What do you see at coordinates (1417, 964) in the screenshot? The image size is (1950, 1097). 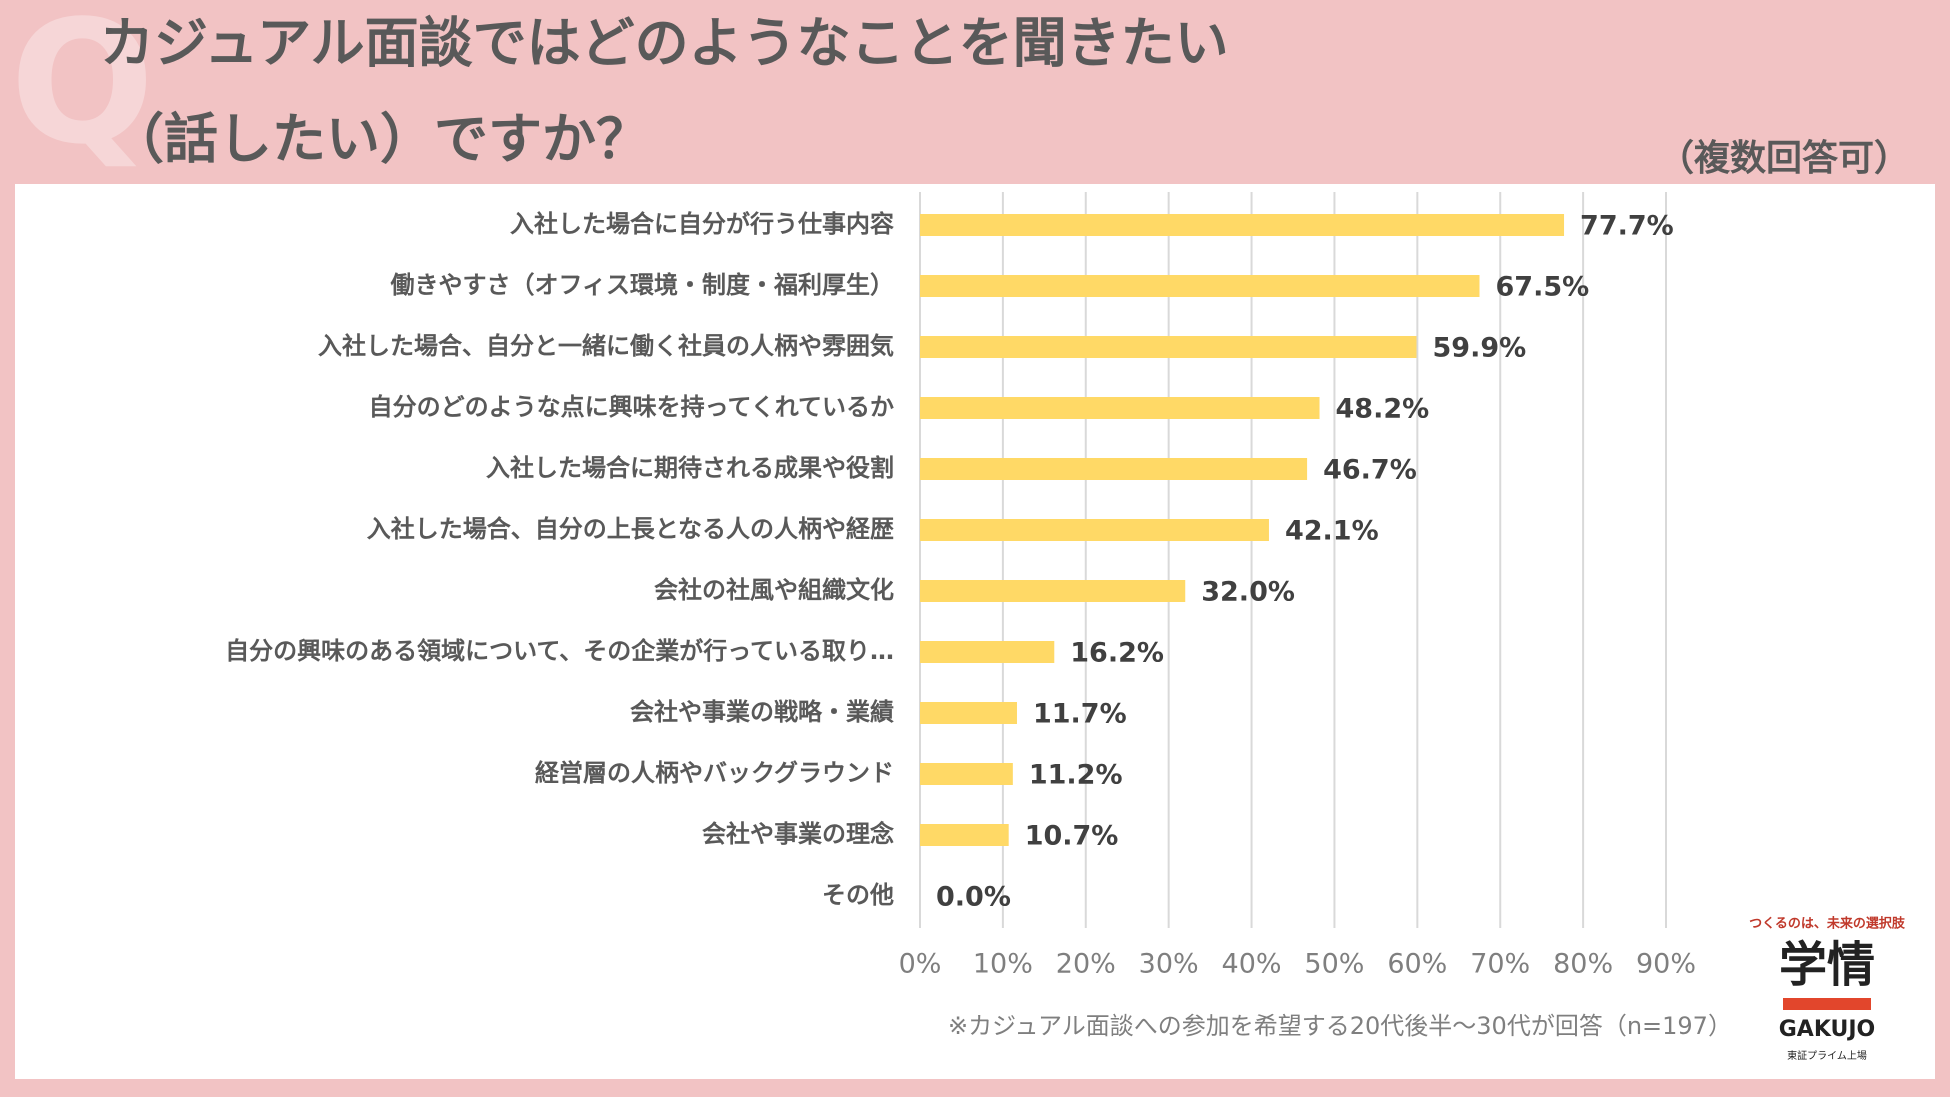 I see `x-tick-label: 60%` at bounding box center [1417, 964].